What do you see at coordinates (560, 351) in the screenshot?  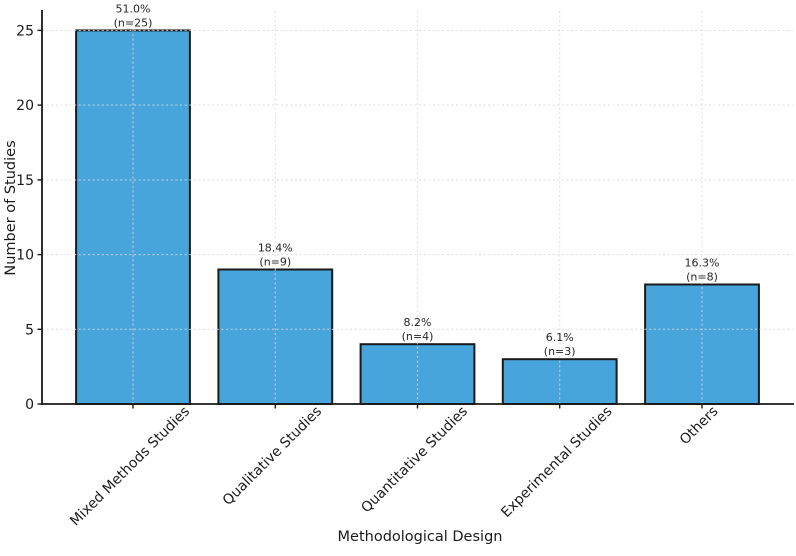 I see `bar-annotation-count: (n=3)` at bounding box center [560, 351].